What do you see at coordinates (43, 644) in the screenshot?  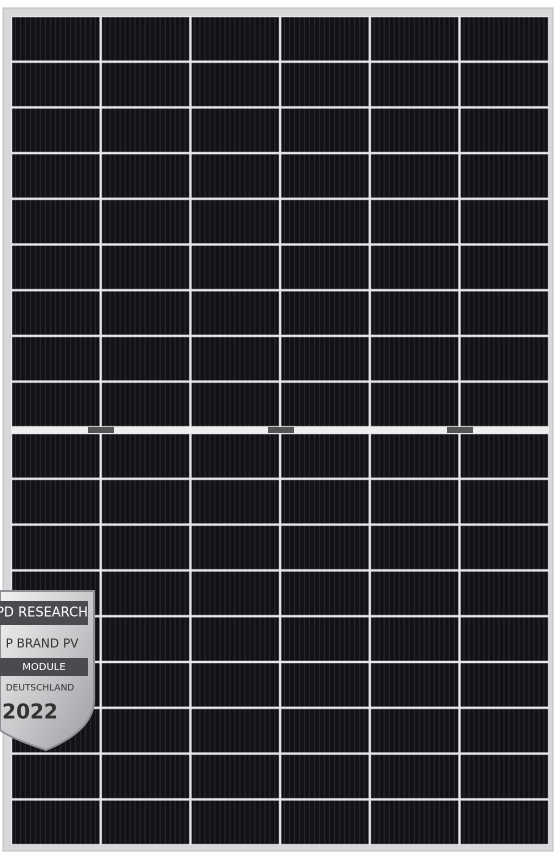 I see `badge-text: P BRAND PV` at bounding box center [43, 644].